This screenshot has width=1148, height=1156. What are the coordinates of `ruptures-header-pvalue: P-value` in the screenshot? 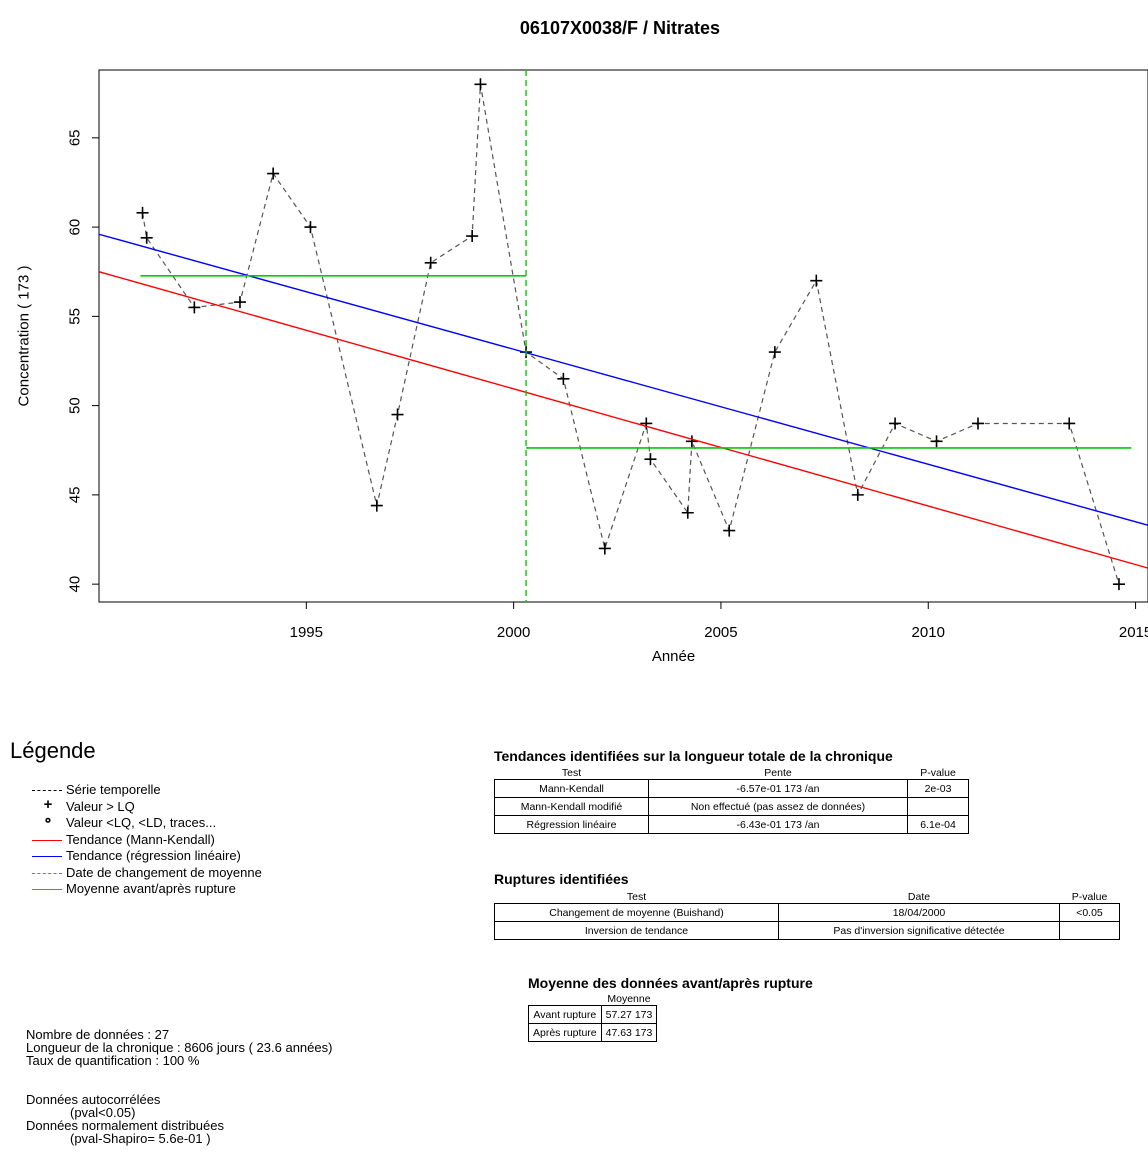 It's located at (1089, 896).